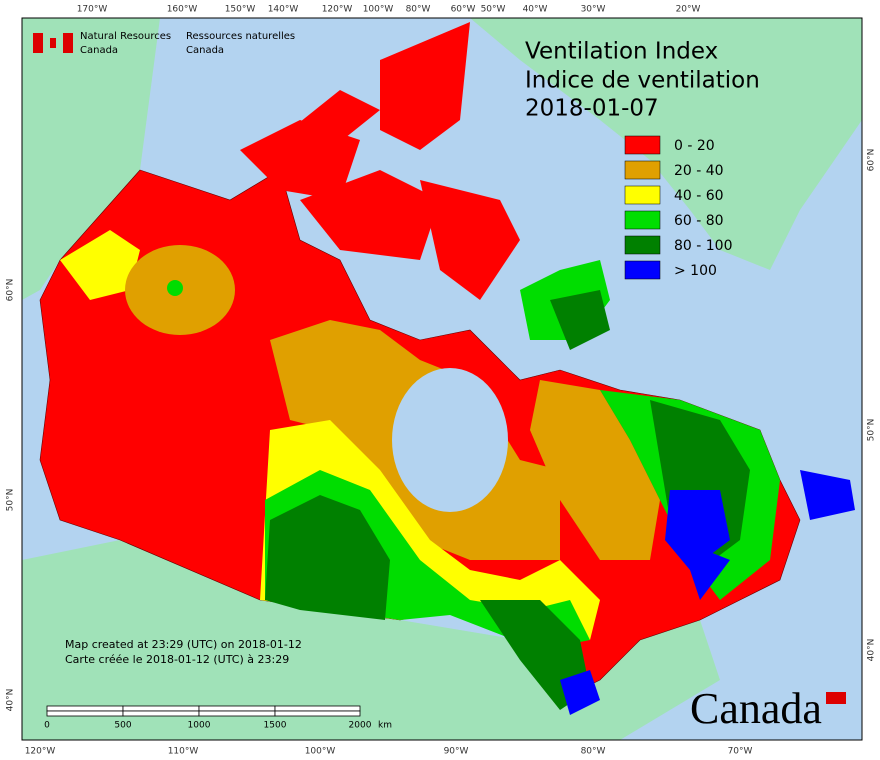 Image resolution: width=880 pixels, height=760 pixels. Describe the element at coordinates (695, 271) in the screenshot. I see `legend-label: > 100` at that location.